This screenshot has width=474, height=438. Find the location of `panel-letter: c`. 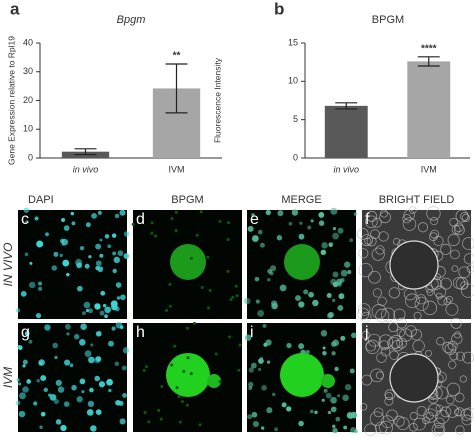

panel-letter: c is located at coordinates (25, 219).